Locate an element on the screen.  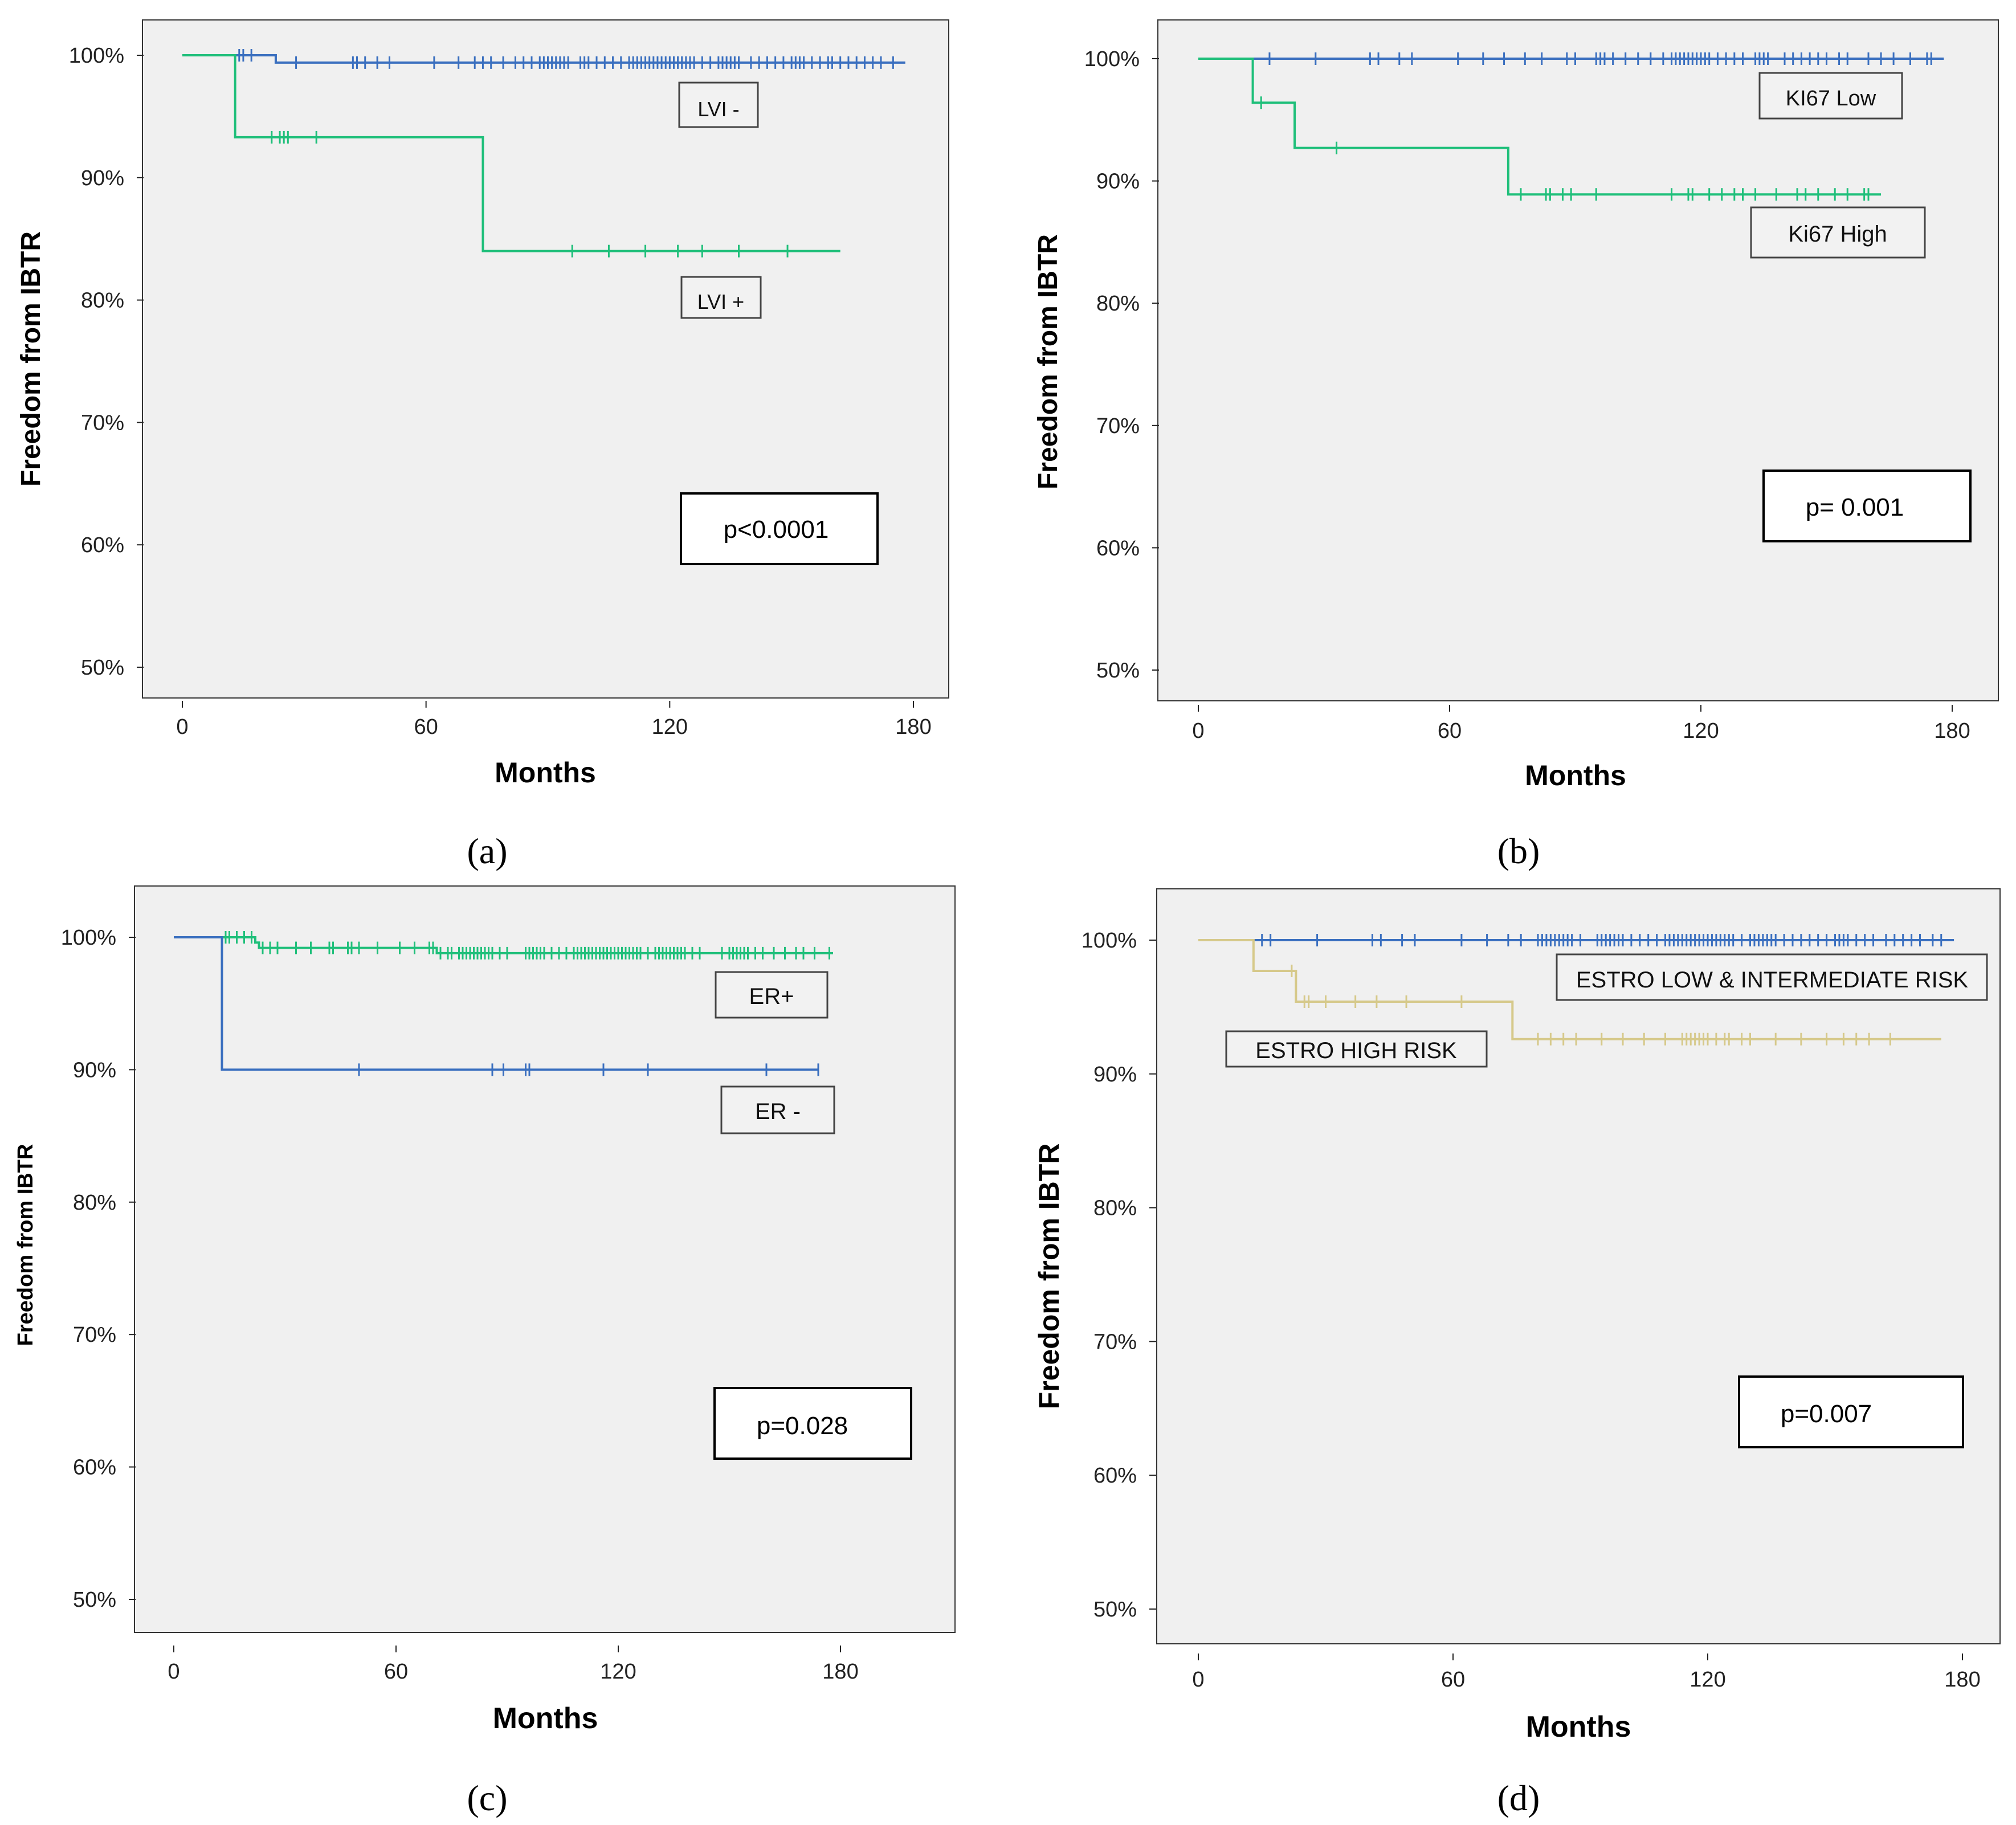
legend-box-ki67-low is located at coordinates (1830, 96).